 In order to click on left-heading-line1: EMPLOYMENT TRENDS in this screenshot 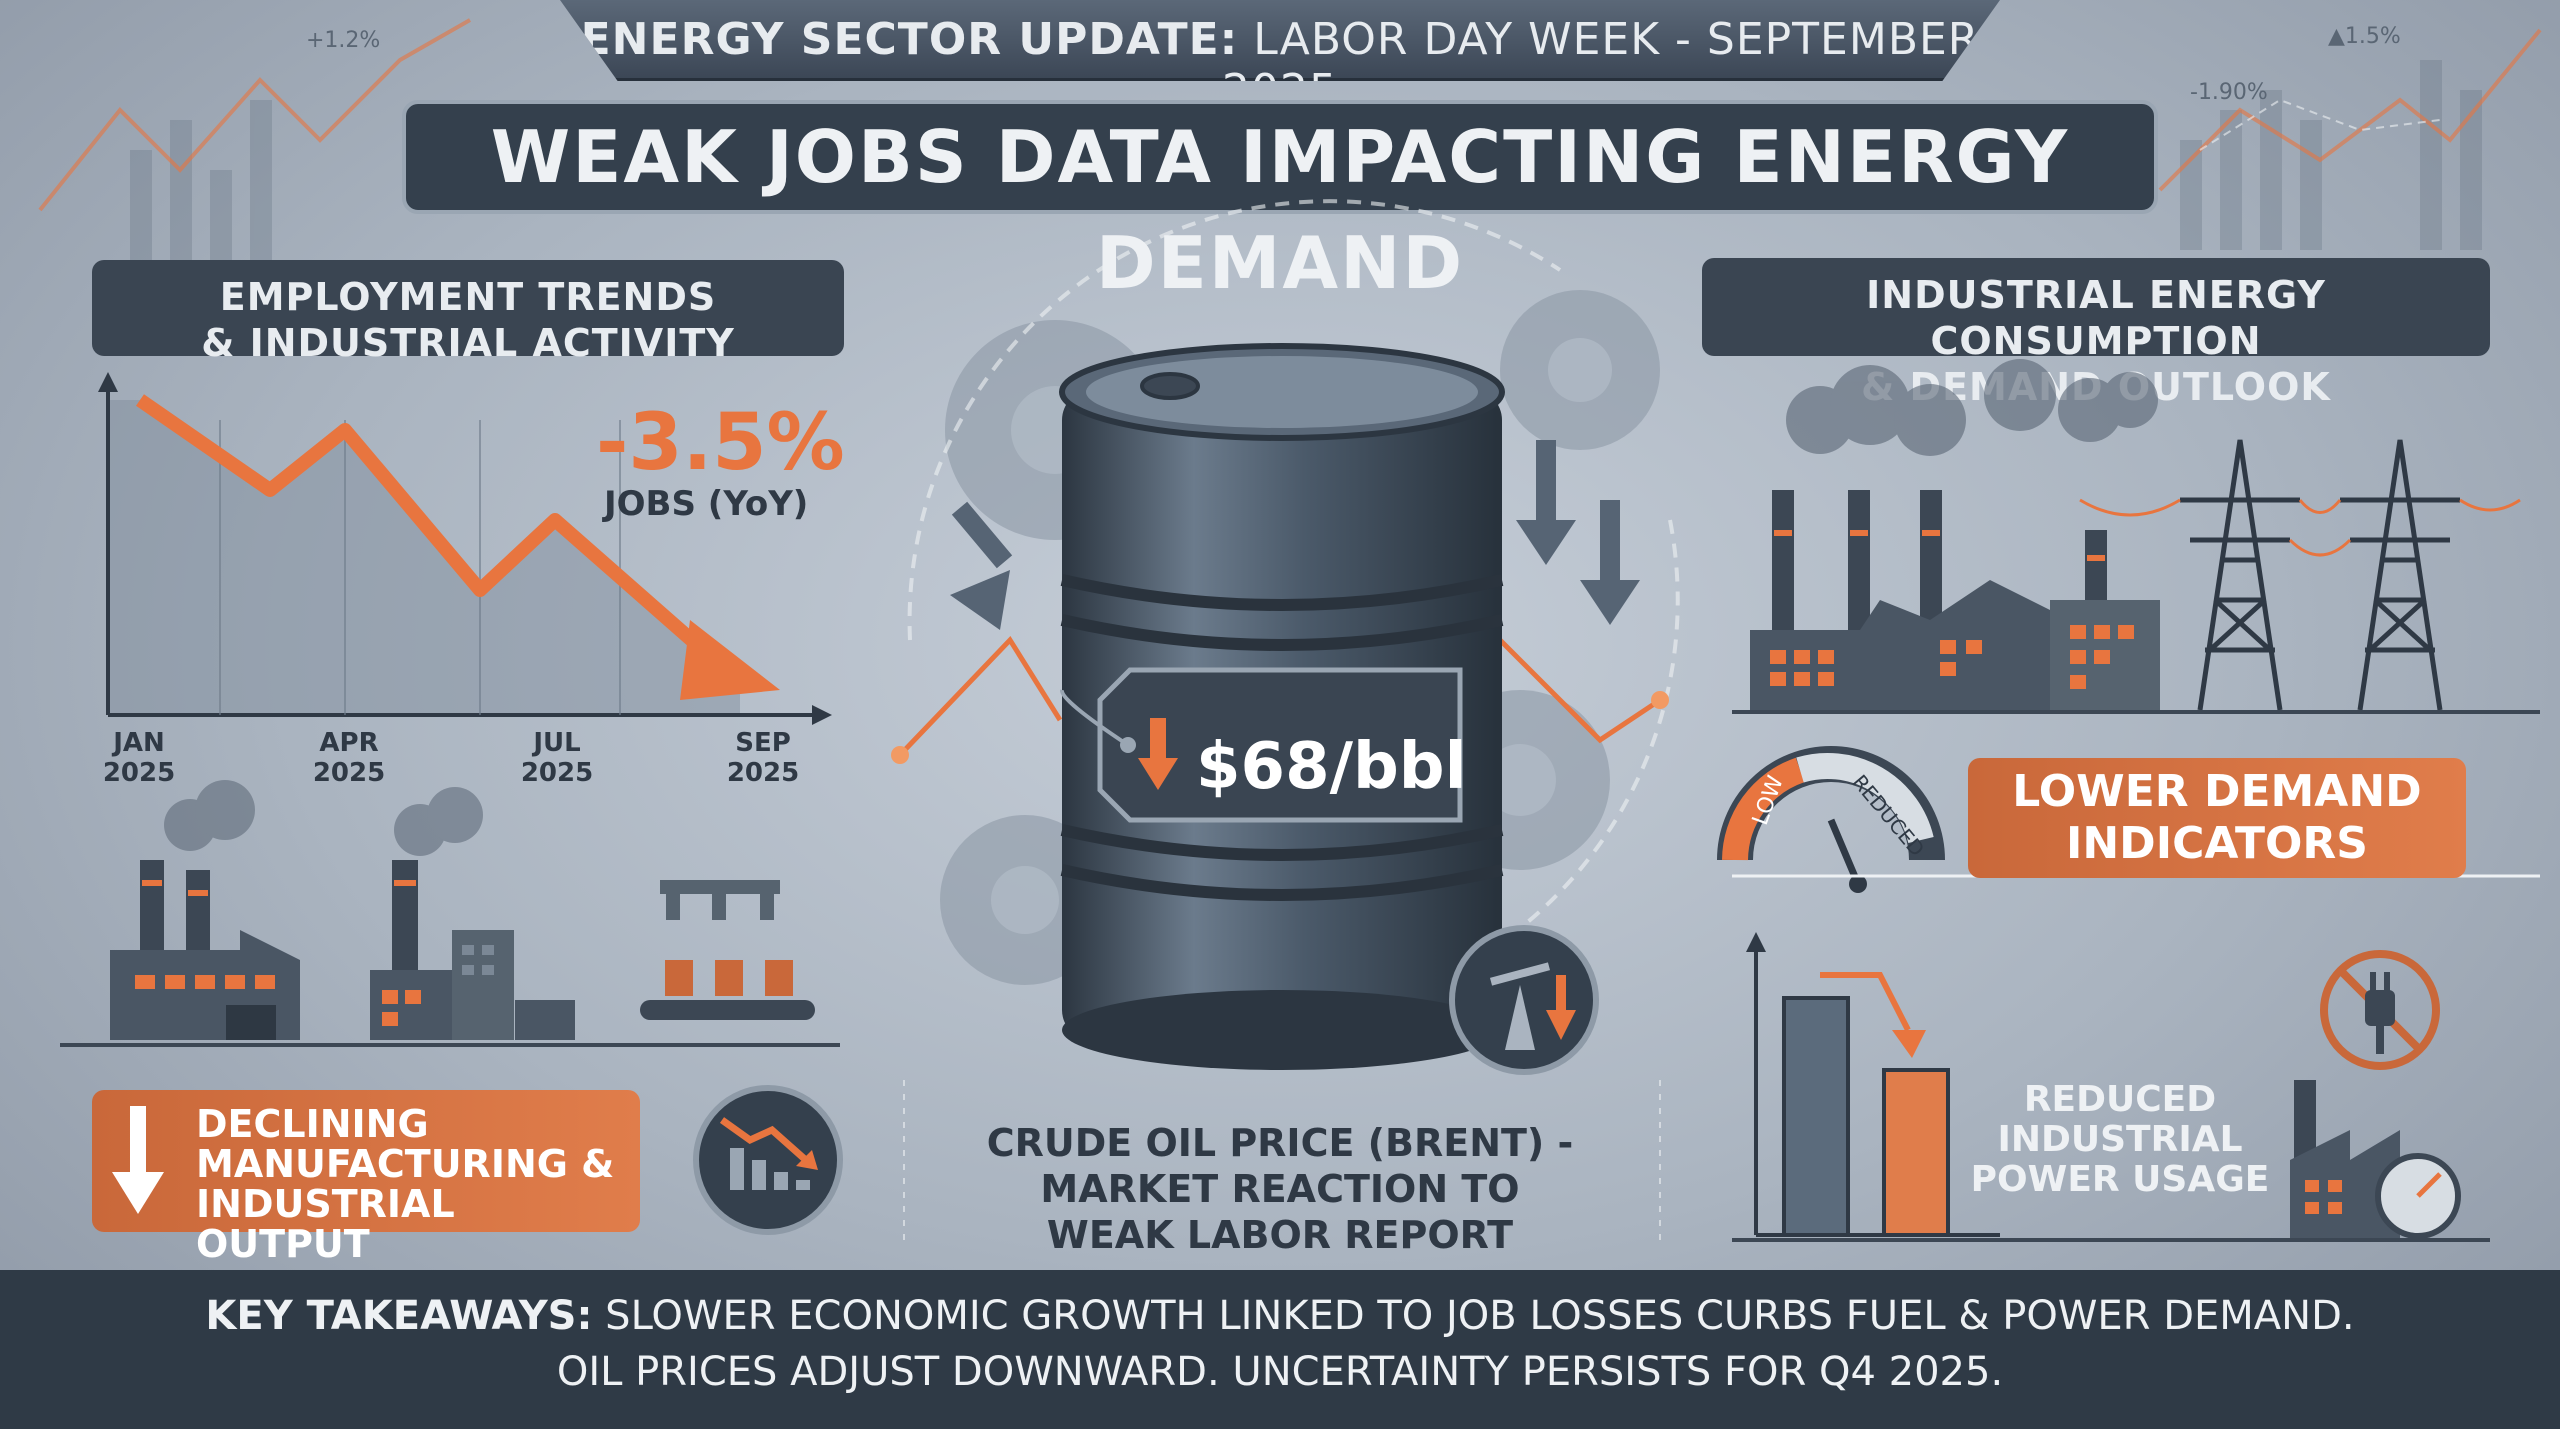, I will do `click(468, 297)`.